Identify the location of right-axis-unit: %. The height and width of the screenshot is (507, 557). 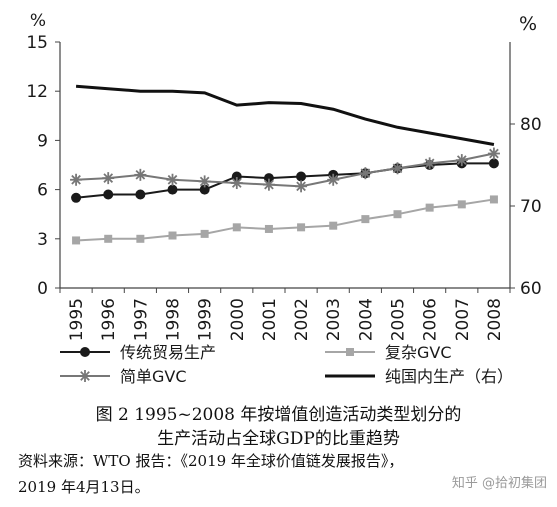
(528, 24).